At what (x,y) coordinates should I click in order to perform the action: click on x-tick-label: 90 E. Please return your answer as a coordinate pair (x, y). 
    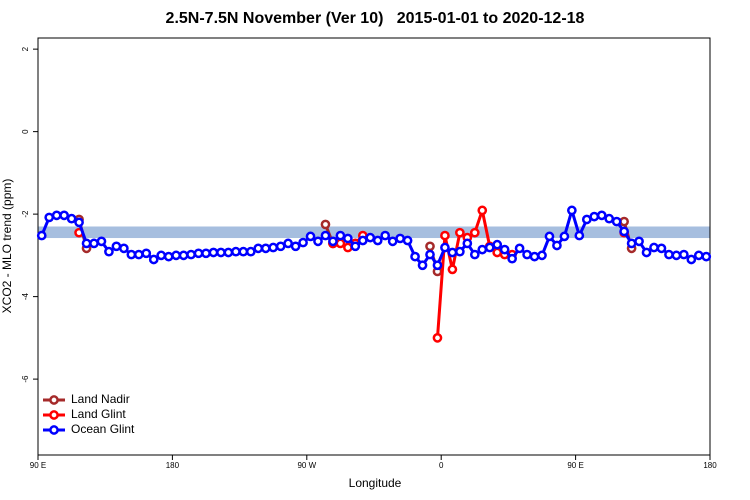
    Looking at the image, I should click on (38, 465).